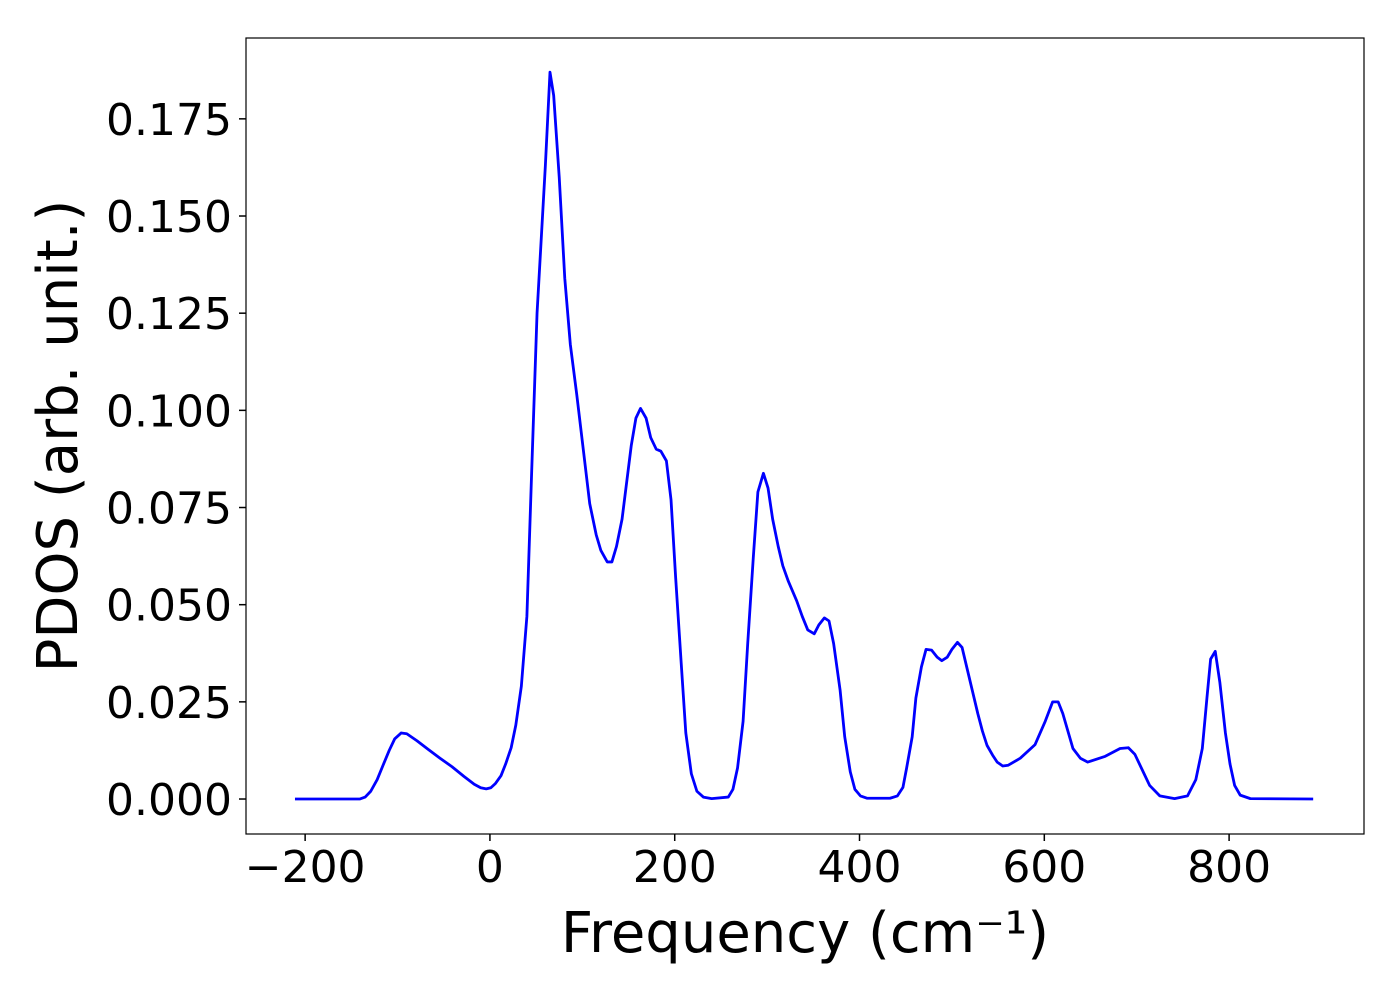 The width and height of the screenshot is (1400, 1000). Describe the element at coordinates (169, 606) in the screenshot. I see `y-tick-label: 0.050` at that location.